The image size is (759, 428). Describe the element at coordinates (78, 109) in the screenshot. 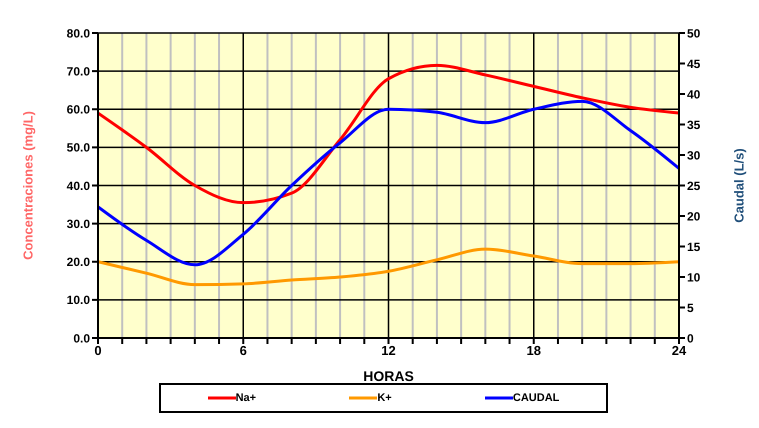

I see `y-tick-label: 60.0` at that location.